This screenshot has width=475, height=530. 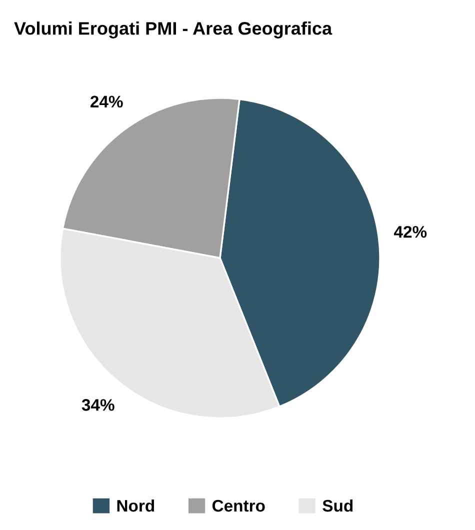 I want to click on data-label: 34%, so click(x=98, y=405).